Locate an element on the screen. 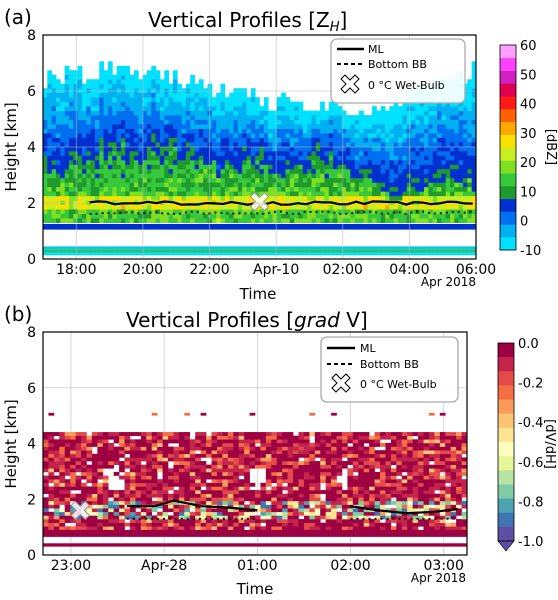  panel-a-label: (a) is located at coordinates (18, 17).